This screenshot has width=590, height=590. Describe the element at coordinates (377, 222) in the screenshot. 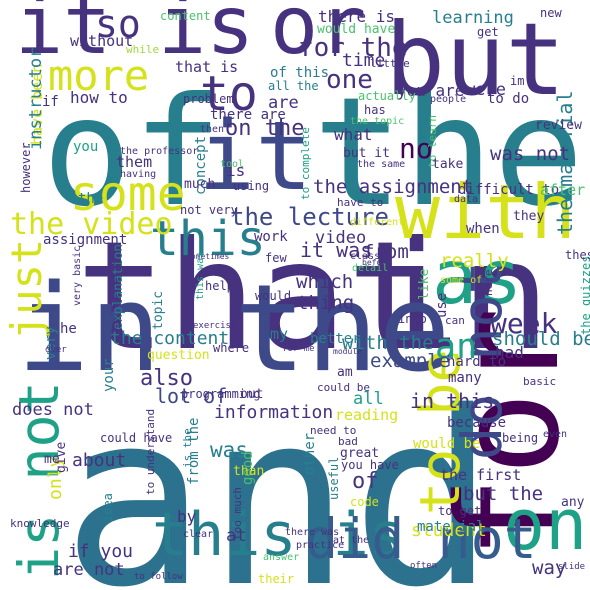

I see `cloud-word: different` at that location.